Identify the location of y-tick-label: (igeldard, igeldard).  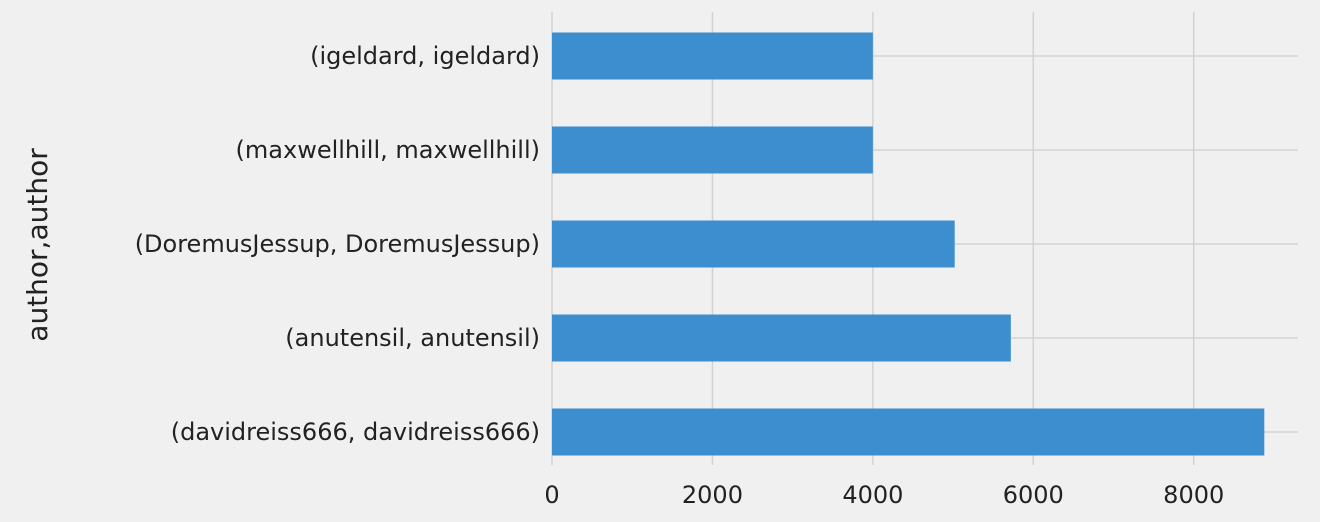
(425, 56).